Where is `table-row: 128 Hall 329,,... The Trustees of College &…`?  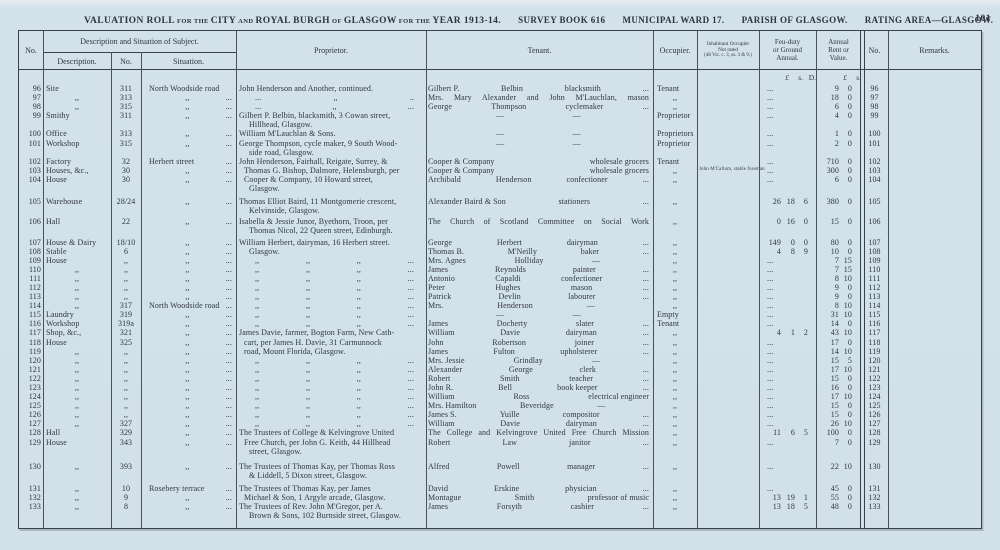 table-row: 128 Hall 329,,... The Trustees of College &… is located at coordinates (500, 432).